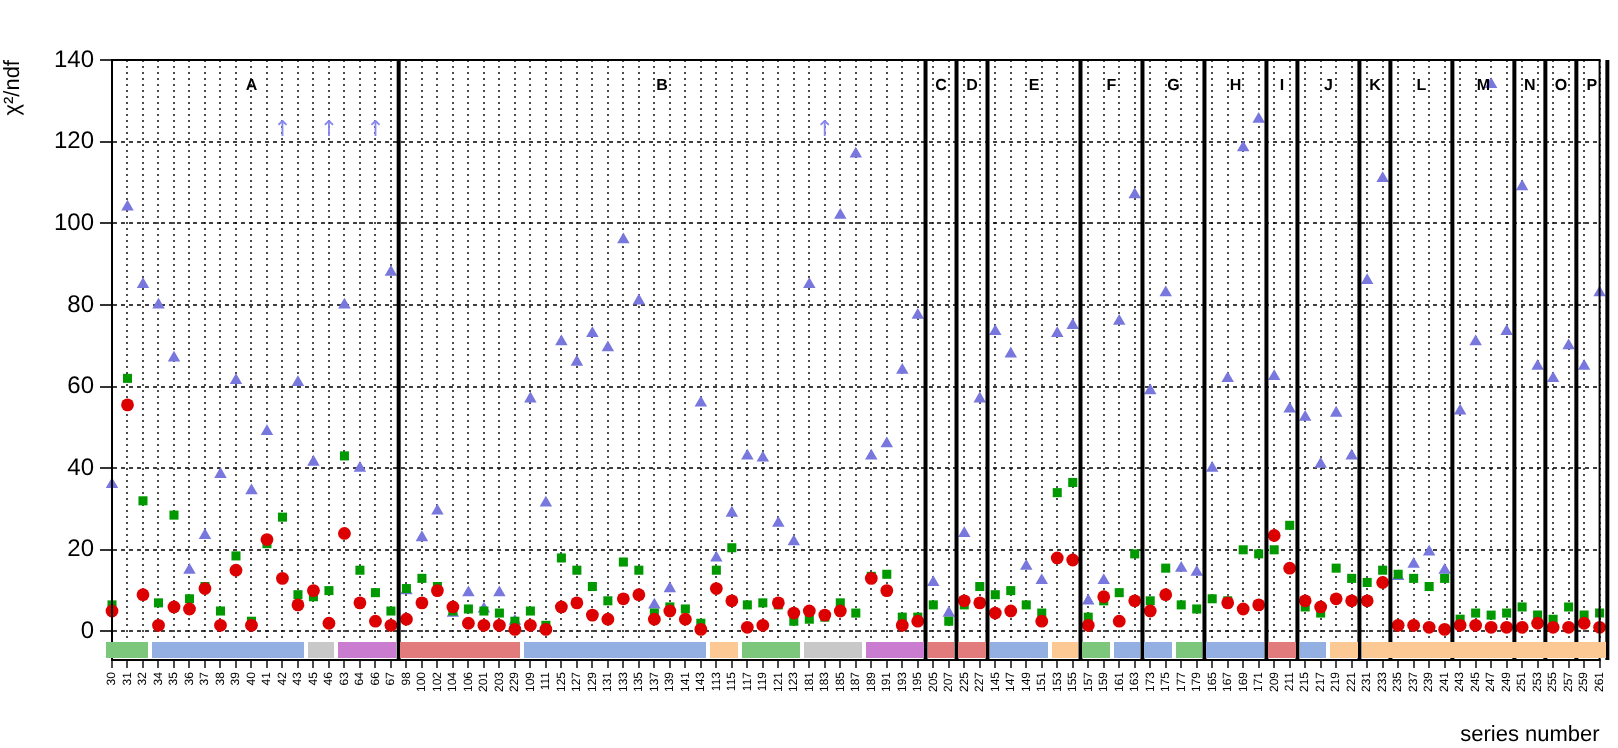 The image size is (1618, 748). Describe the element at coordinates (74, 140) in the screenshot. I see `y-tick-label: 120` at that location.